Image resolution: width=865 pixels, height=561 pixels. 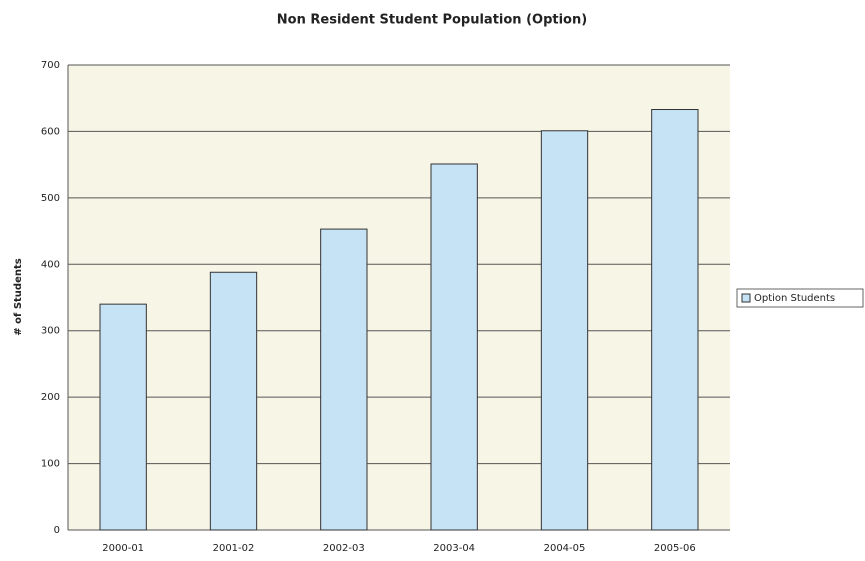 I want to click on x-tick-label: 2000-01, so click(x=123, y=548).